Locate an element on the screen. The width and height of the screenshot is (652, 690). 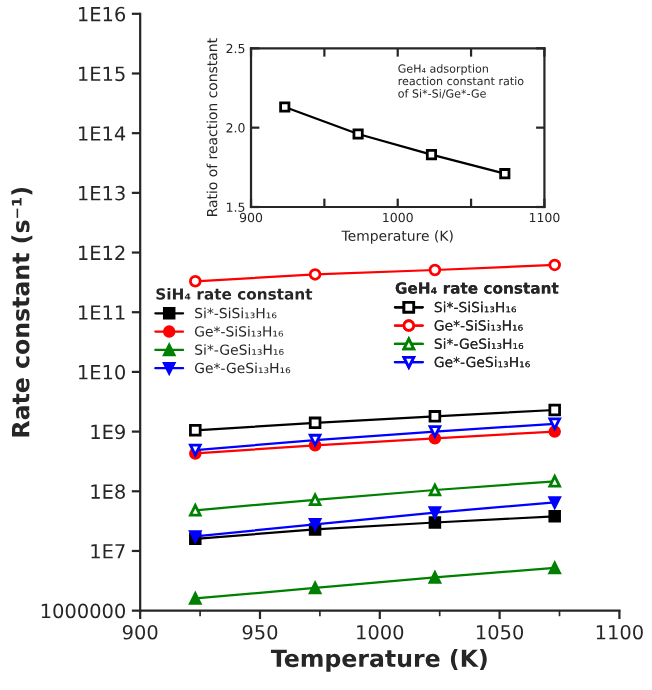
y-tick-label: 1E15 is located at coordinates (102, 74).